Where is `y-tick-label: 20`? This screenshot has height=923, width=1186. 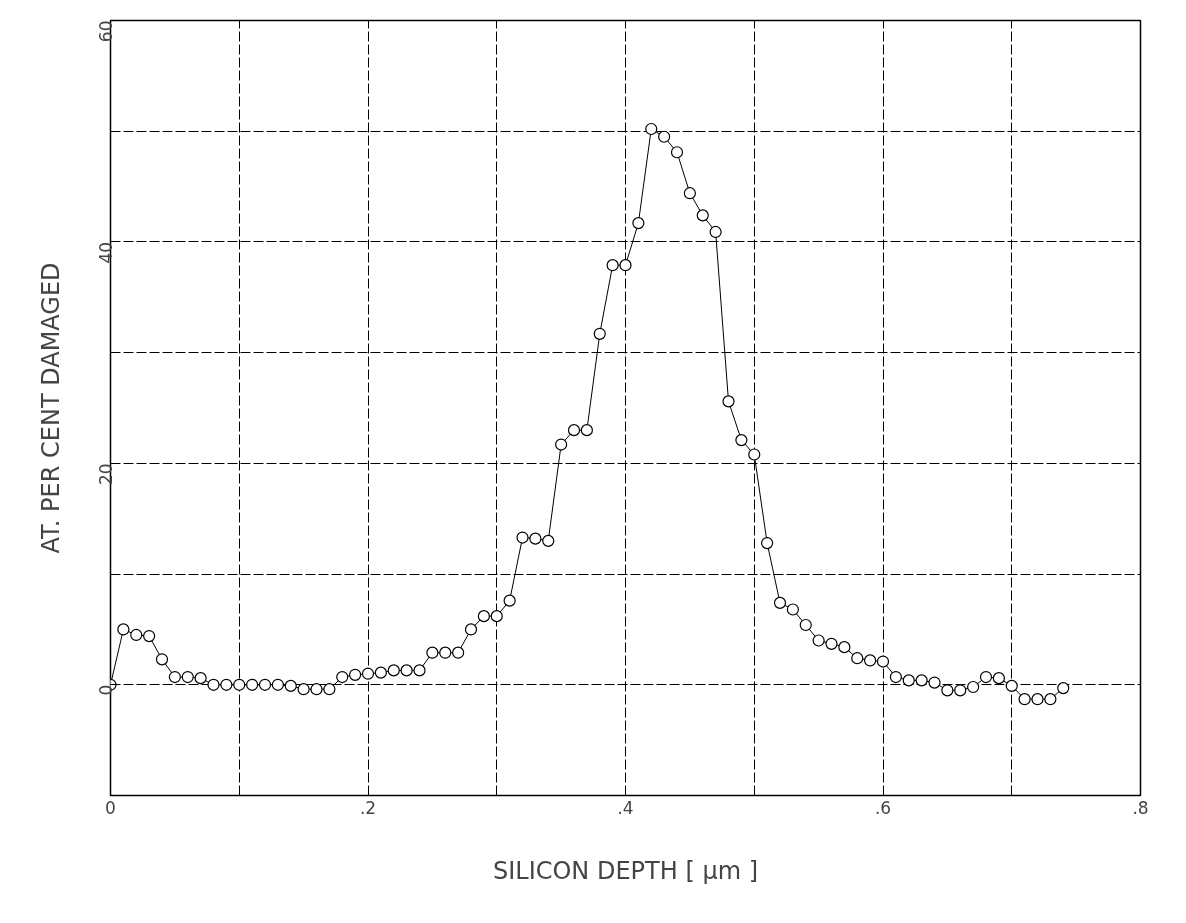
y-tick-label: 20 is located at coordinates (106, 474).